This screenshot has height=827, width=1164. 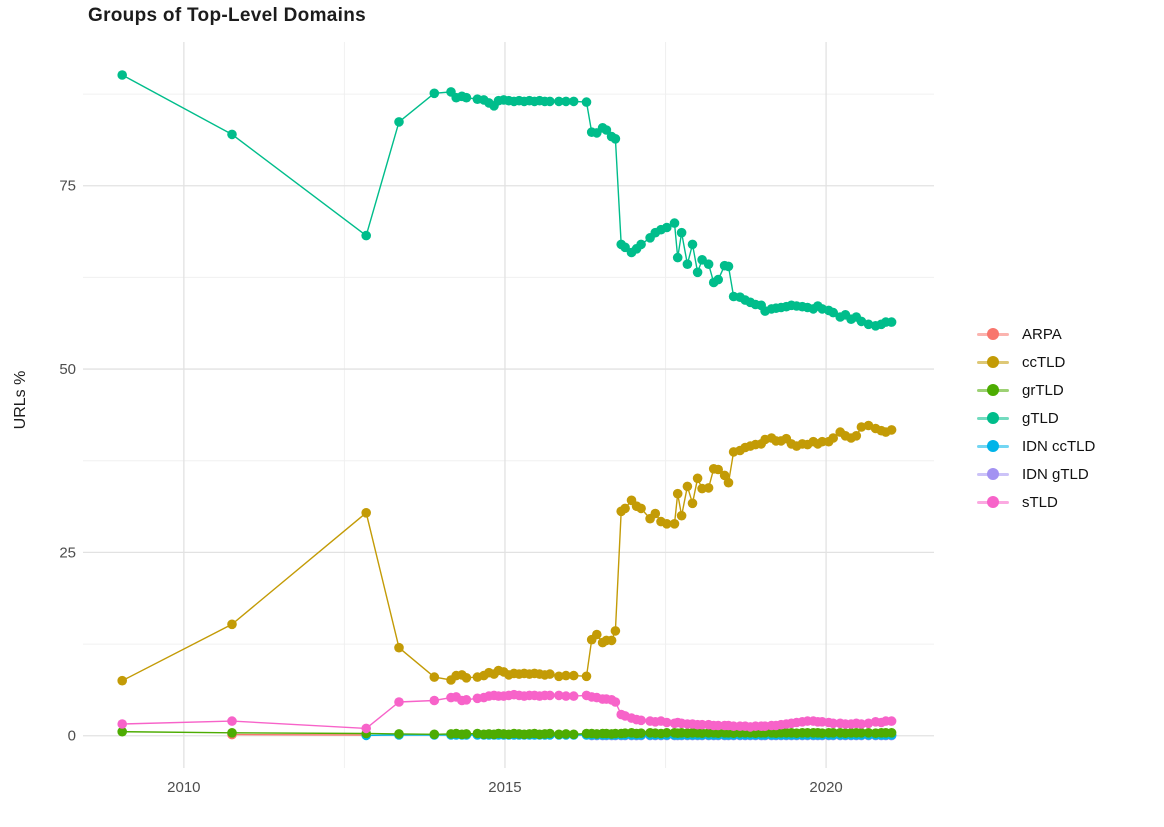 I want to click on y-tick-label: 50, so click(x=67, y=369).